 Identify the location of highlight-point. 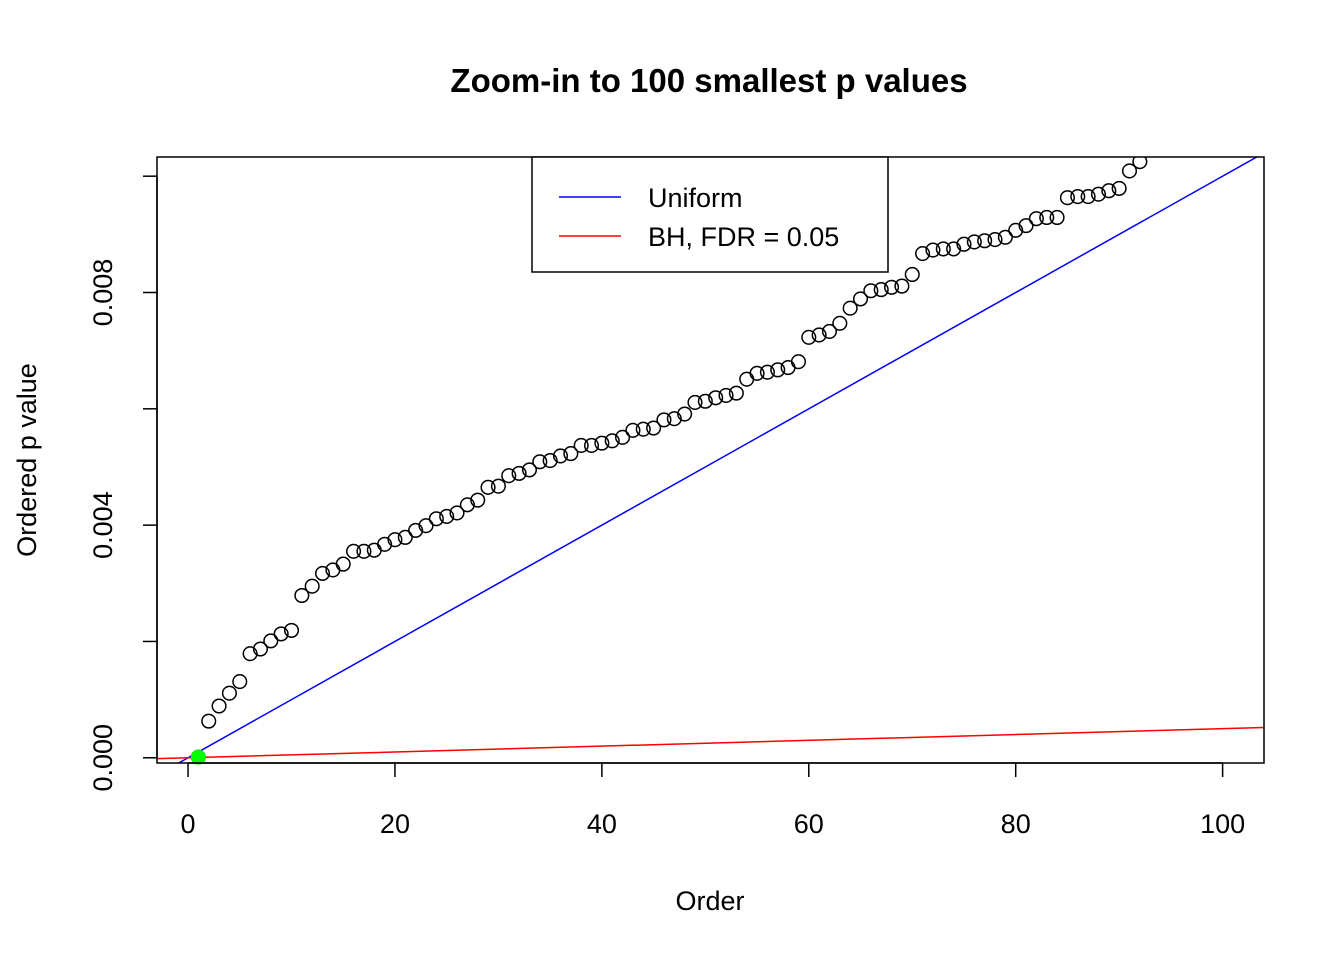
(198, 757).